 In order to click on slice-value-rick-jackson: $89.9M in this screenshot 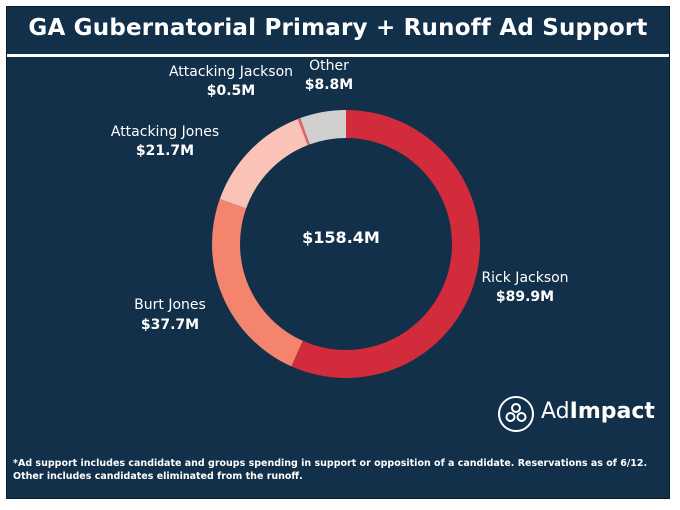, I will do `click(525, 297)`.